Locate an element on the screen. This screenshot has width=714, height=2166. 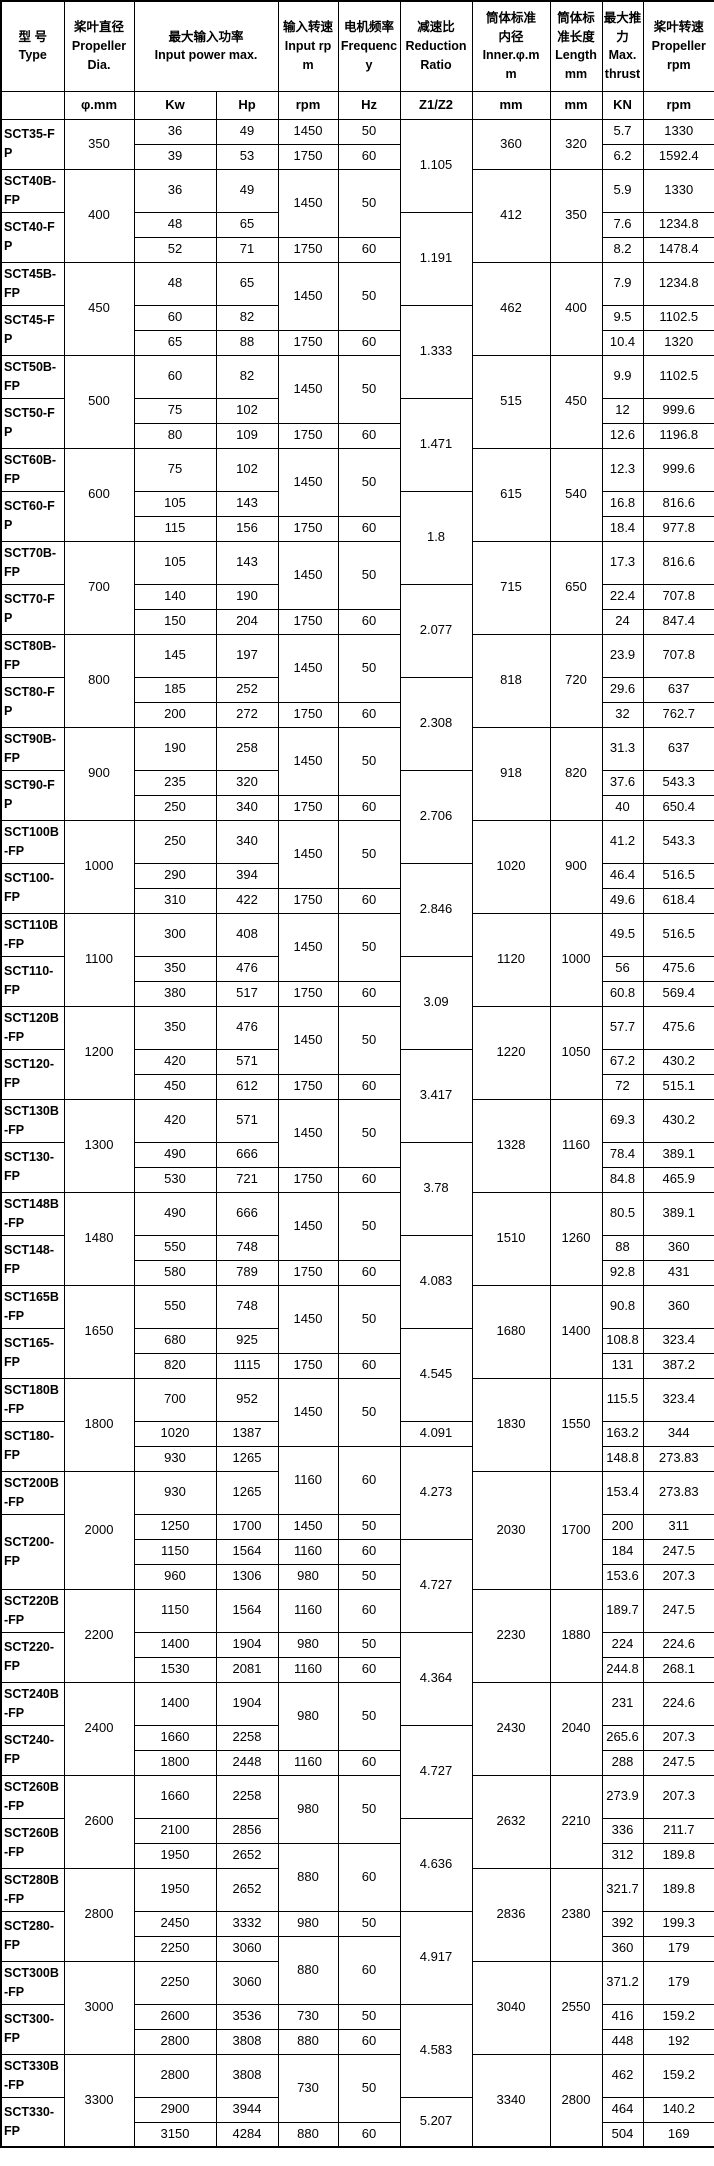
hp-cell: 408 is located at coordinates (247, 934).